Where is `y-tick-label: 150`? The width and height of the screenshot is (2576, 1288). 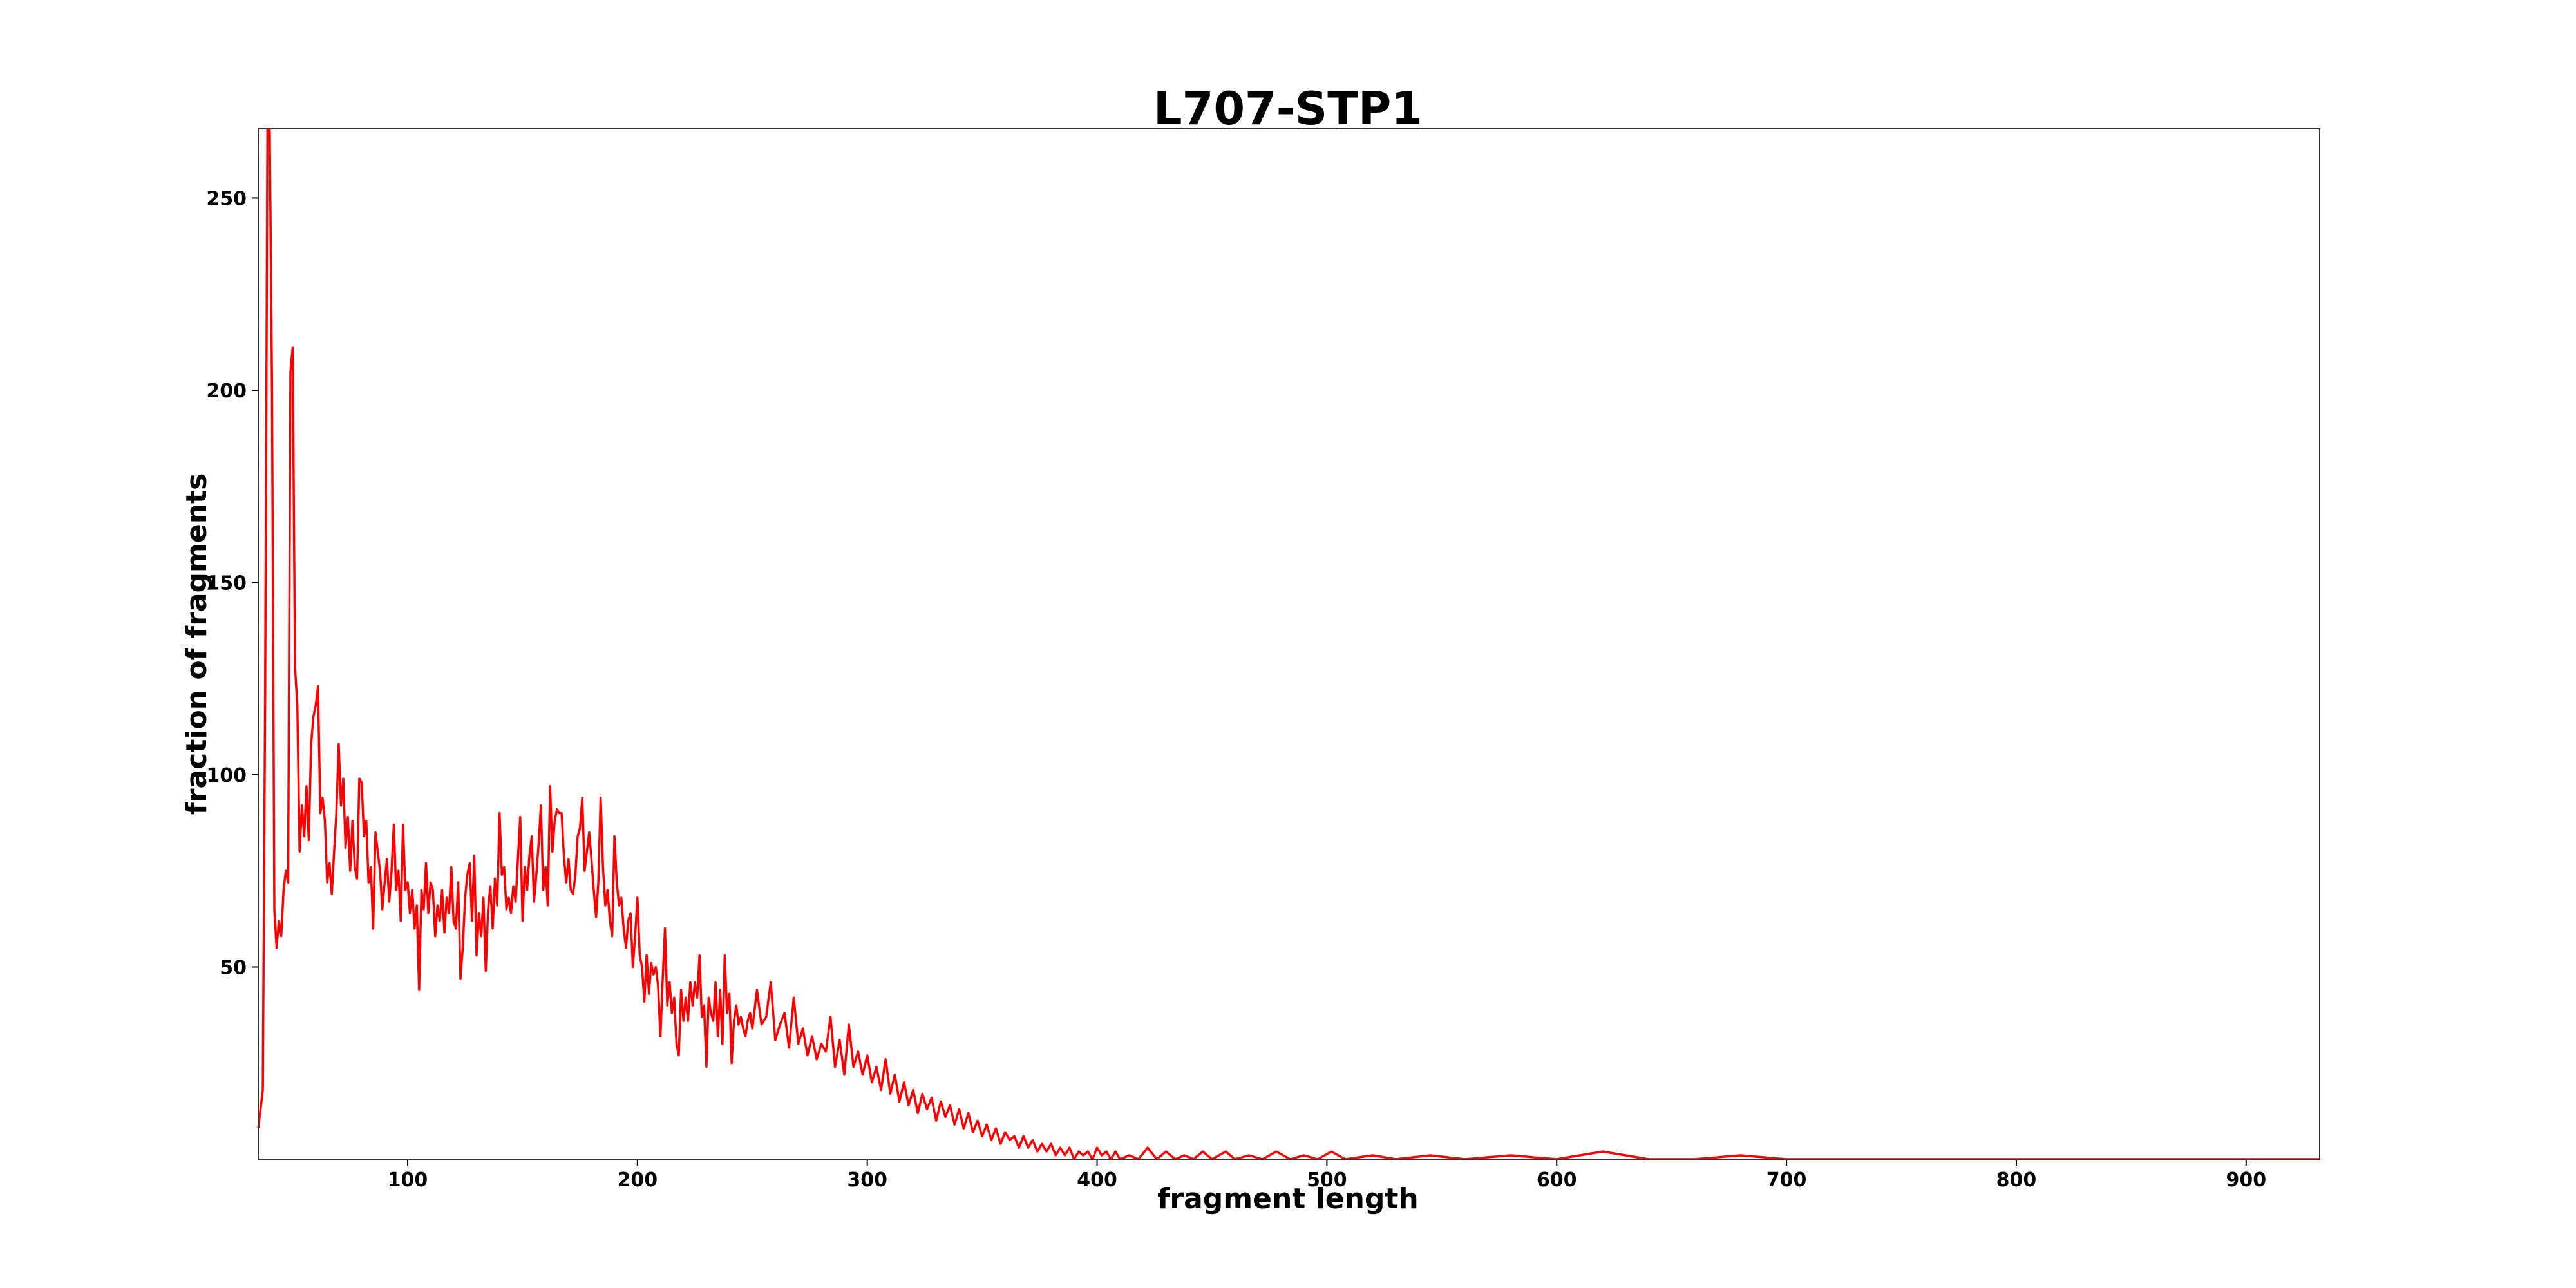 y-tick-label: 150 is located at coordinates (226, 583).